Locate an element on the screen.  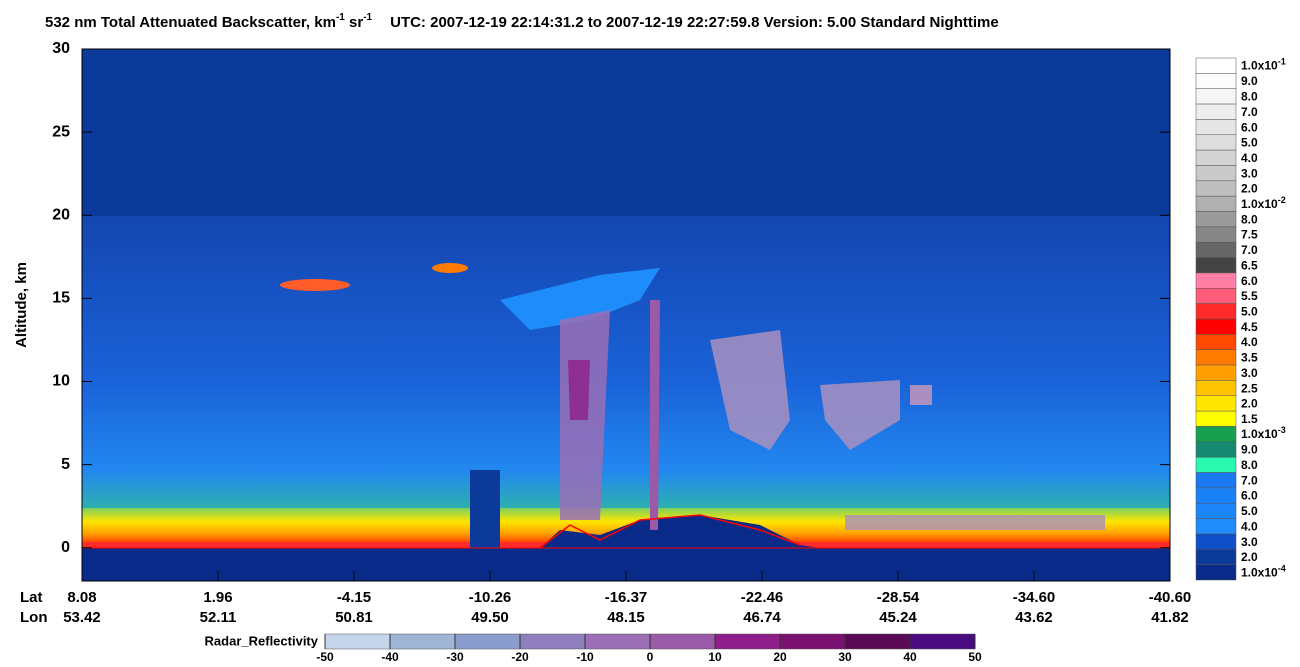
radar-tick-label: 40 is located at coordinates (910, 657).